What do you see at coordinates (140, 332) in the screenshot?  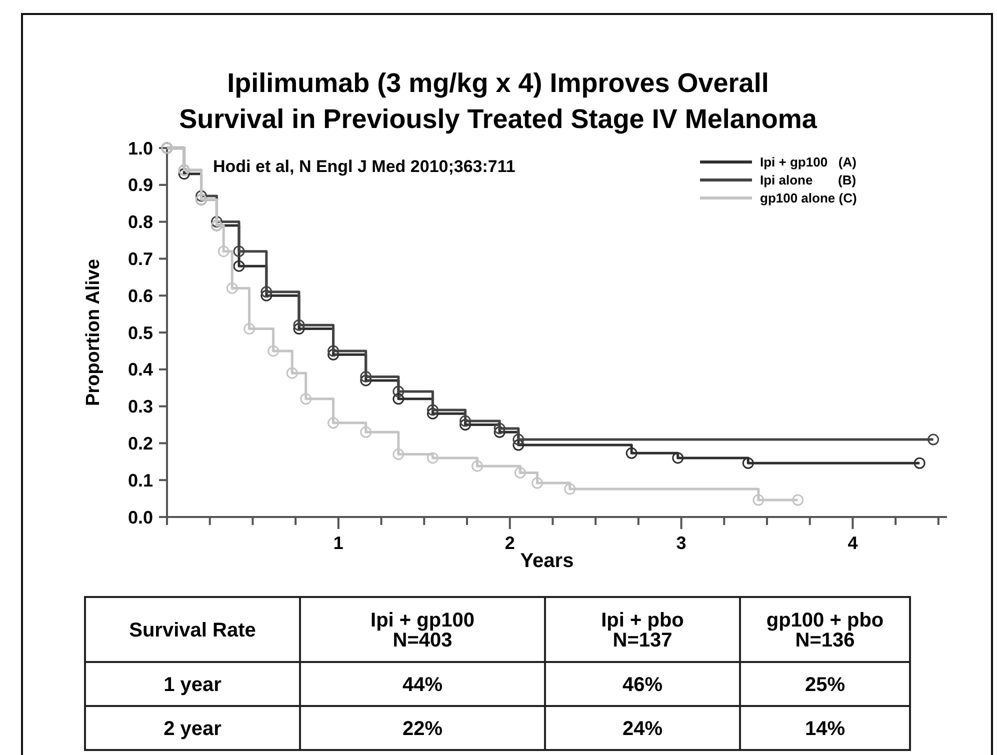 I see `y-tick-label: 0.5` at bounding box center [140, 332].